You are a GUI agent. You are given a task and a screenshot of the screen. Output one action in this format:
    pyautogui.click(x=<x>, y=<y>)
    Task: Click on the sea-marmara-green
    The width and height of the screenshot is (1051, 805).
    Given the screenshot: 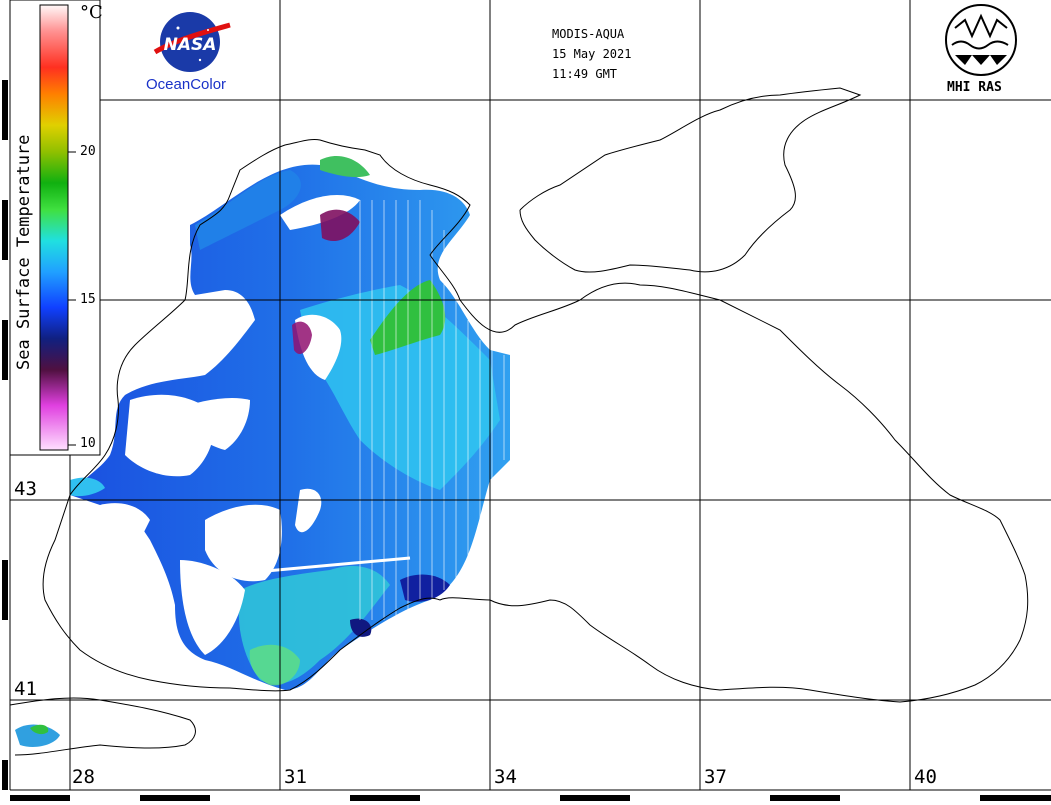 What is the action you would take?
    pyautogui.click(x=39, y=729)
    